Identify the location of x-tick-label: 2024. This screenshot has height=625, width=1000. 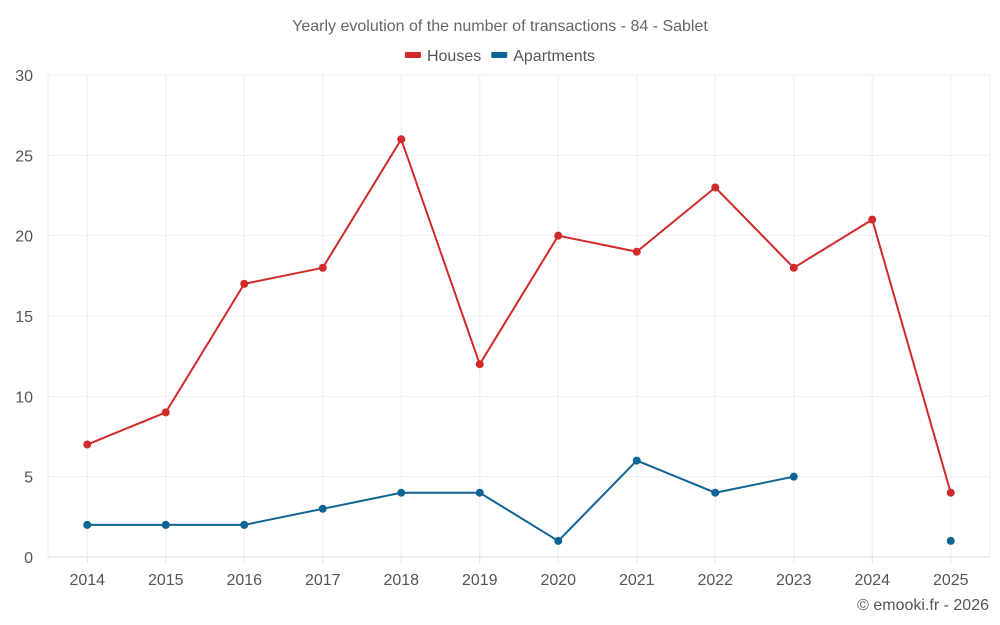
(872, 580).